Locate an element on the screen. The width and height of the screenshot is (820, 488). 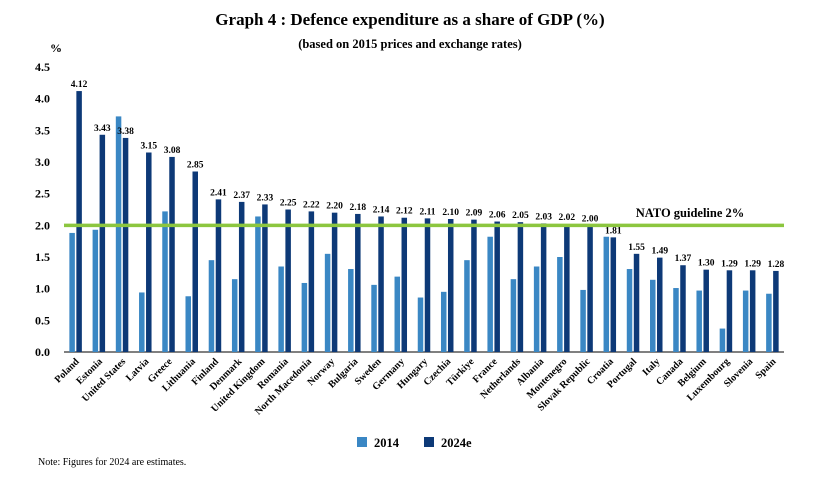
data-label-2024e-albania: 2.03 is located at coordinates (543, 217).